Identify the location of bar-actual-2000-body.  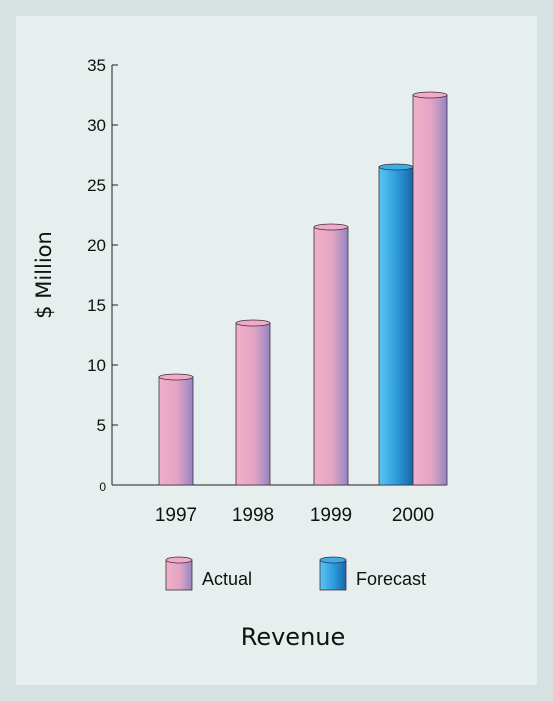
(430, 290).